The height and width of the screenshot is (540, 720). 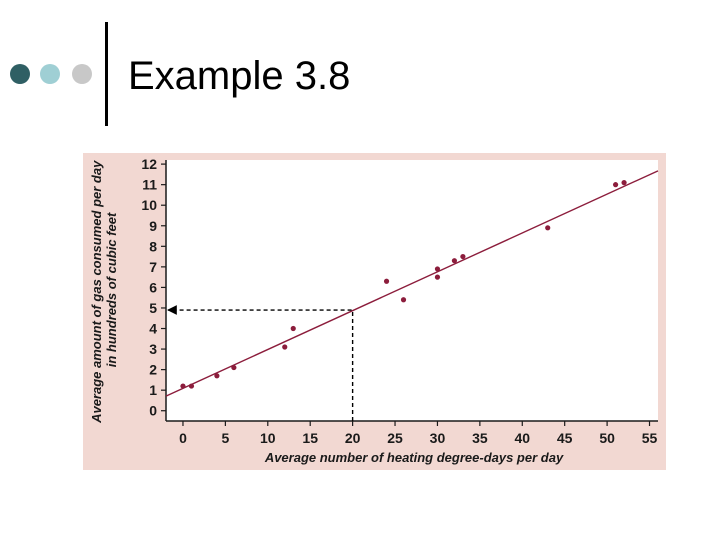 What do you see at coordinates (418, 433) in the screenshot?
I see `x-ticks: 0 5 10 15 20 25 30 35 40 45 50 55` at bounding box center [418, 433].